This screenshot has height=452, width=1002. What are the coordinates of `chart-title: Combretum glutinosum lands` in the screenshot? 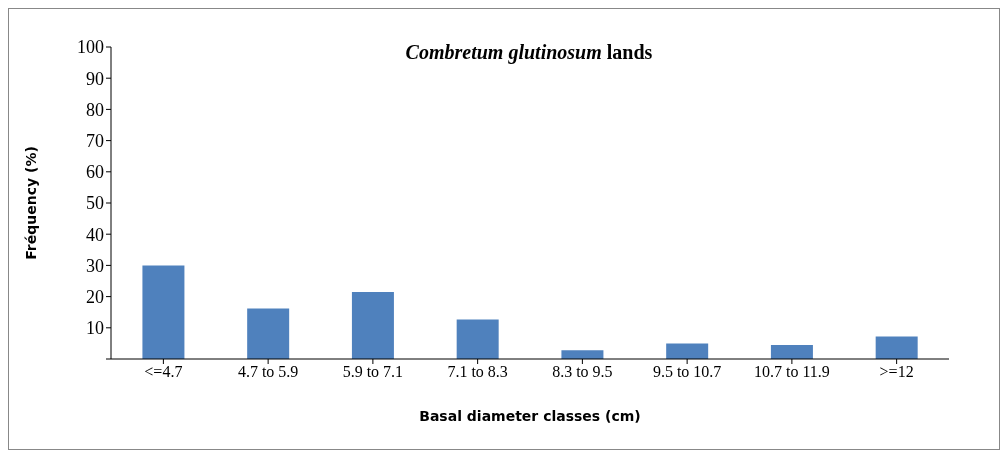 It's located at (529, 52).